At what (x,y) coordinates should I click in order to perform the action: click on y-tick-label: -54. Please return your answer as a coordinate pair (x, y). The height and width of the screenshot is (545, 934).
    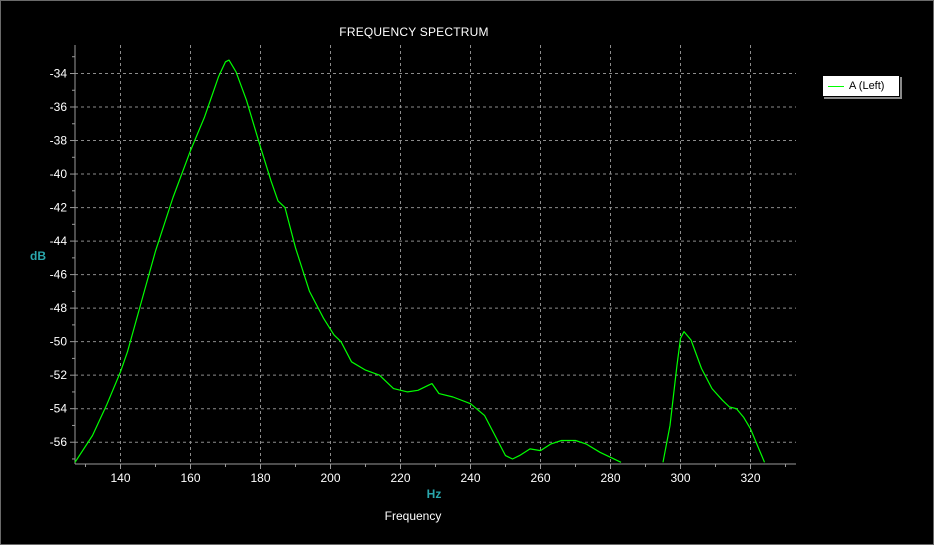
    Looking at the image, I should click on (59, 409).